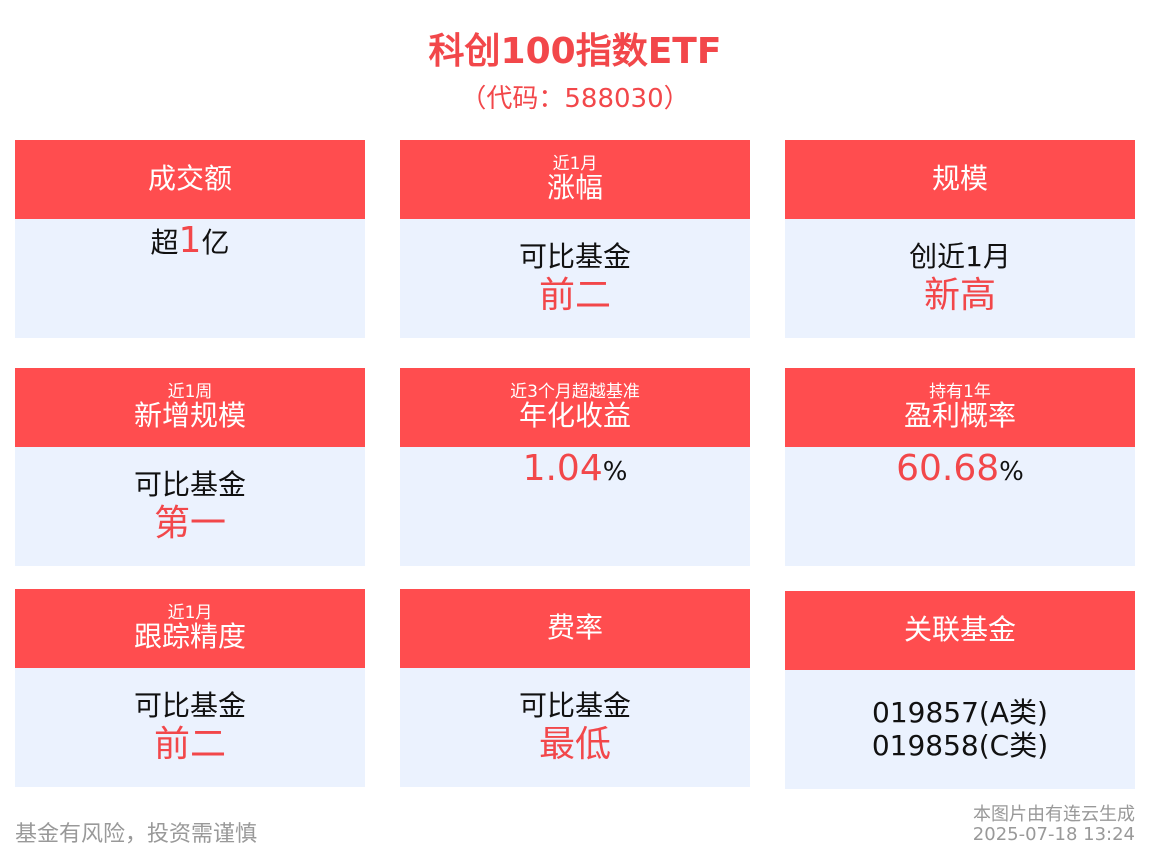 The height and width of the screenshot is (860, 1150). Describe the element at coordinates (574, 416) in the screenshot. I see `card-title: 年化收益` at that location.